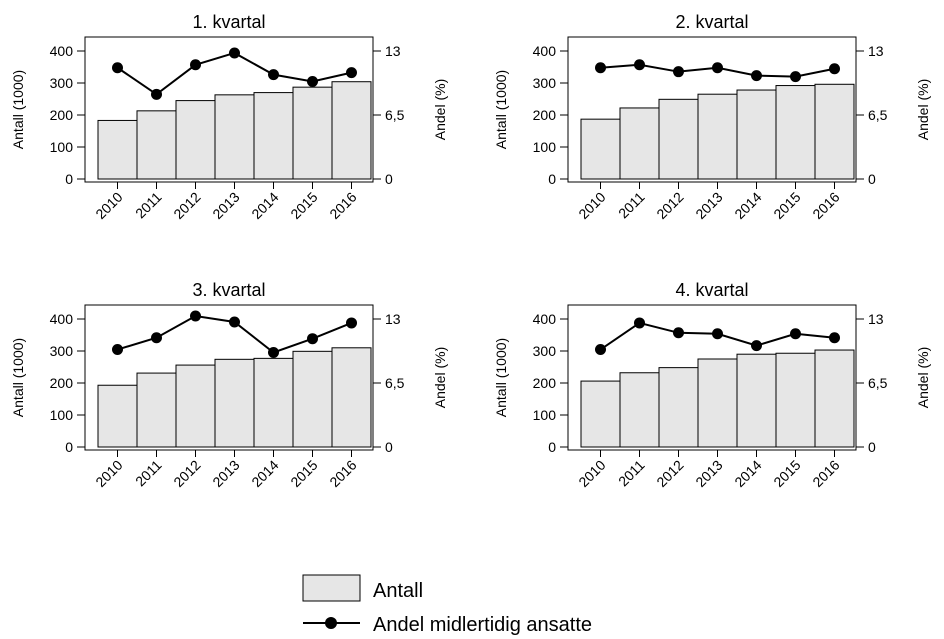 The image size is (944, 639). Describe the element at coordinates (872, 179) in the screenshot. I see `right-axis-tick-label: 0` at that location.